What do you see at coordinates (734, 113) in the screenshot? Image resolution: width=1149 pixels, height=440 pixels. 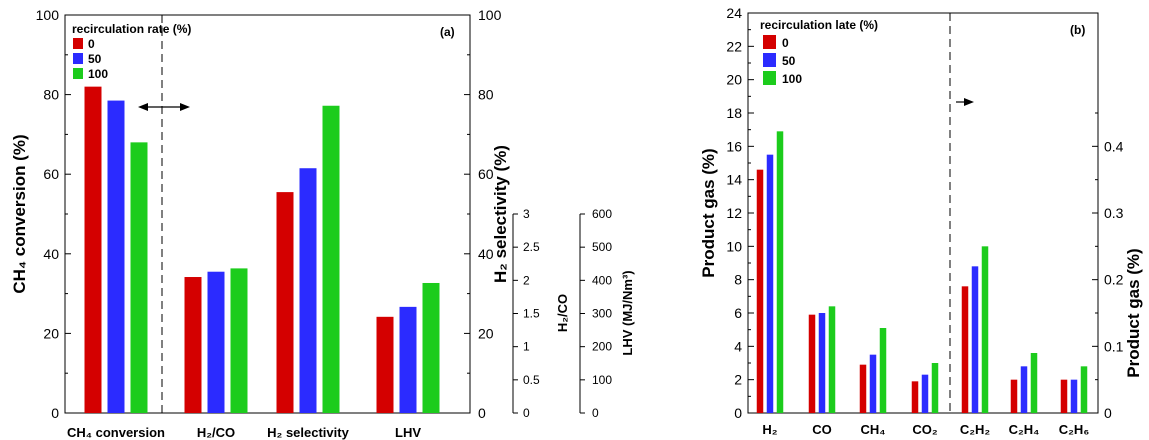 I see `y-tick-label-left-b: 18` at bounding box center [734, 113].